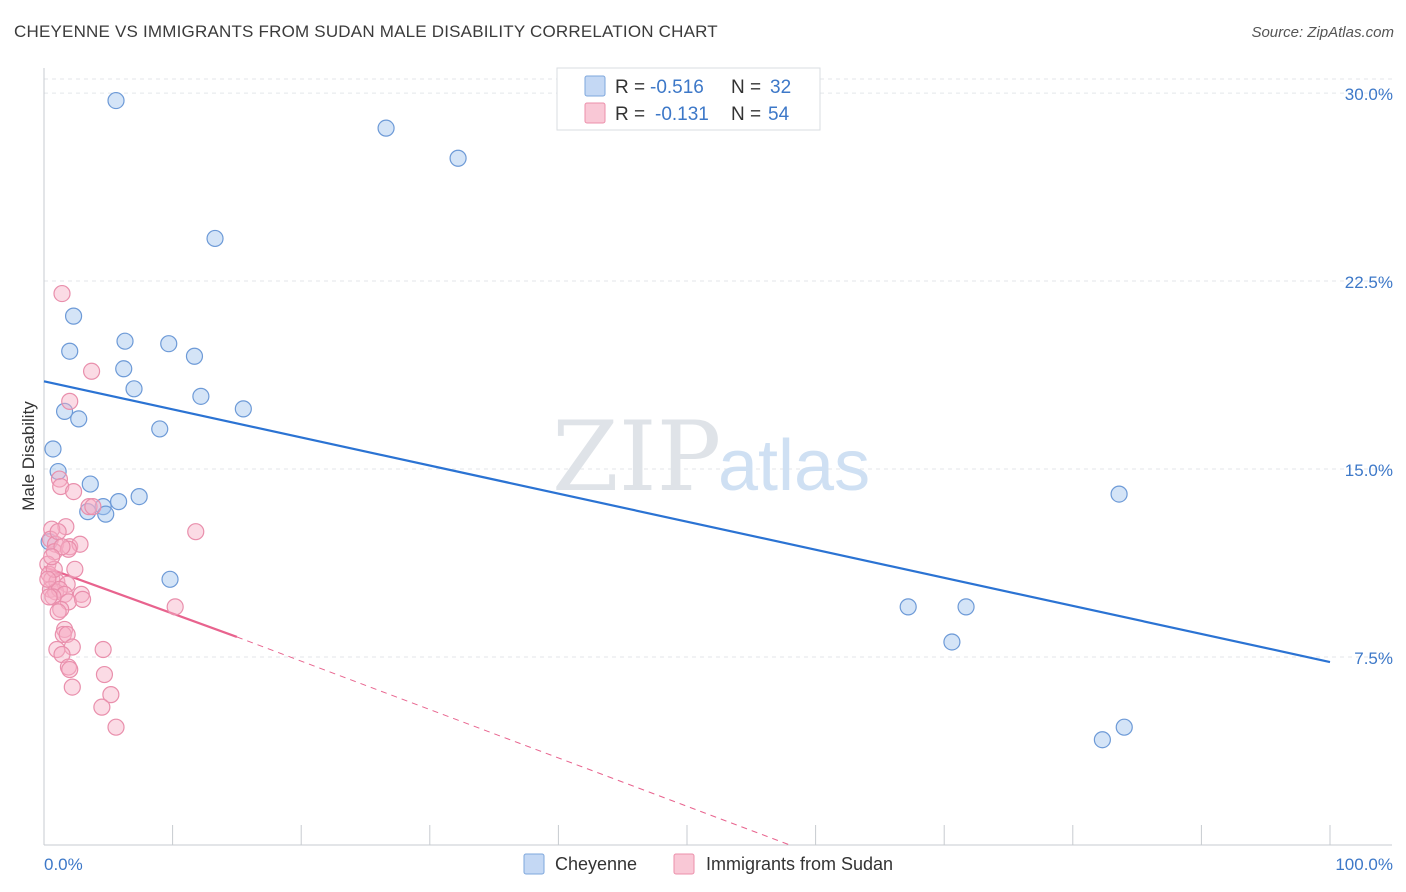 This screenshot has height=892, width=1406. I want to click on legend-n-label-cheyenne: N =, so click(746, 87).